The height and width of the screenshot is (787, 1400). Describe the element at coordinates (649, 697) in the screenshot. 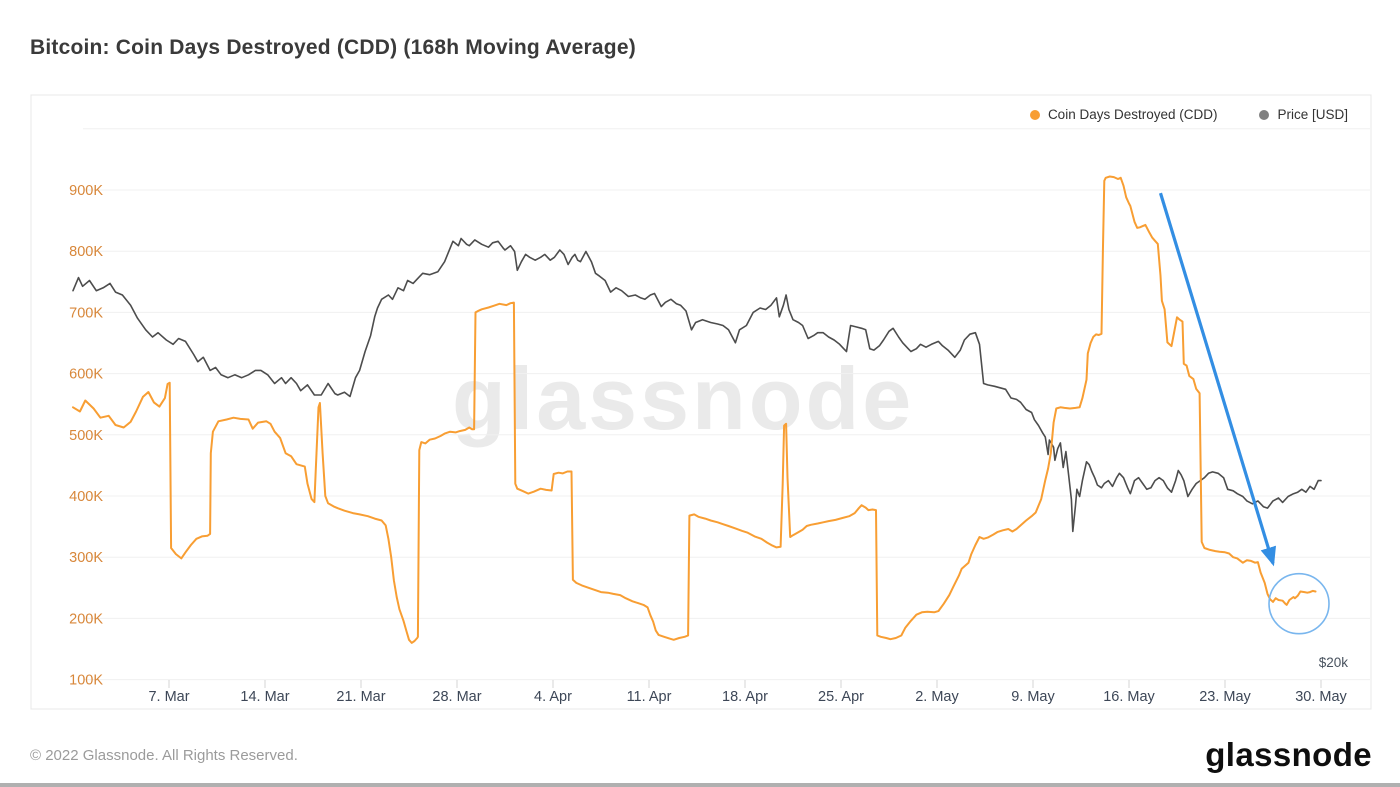

I see `x-axis-label-11-Apr: 11. Apr` at that location.